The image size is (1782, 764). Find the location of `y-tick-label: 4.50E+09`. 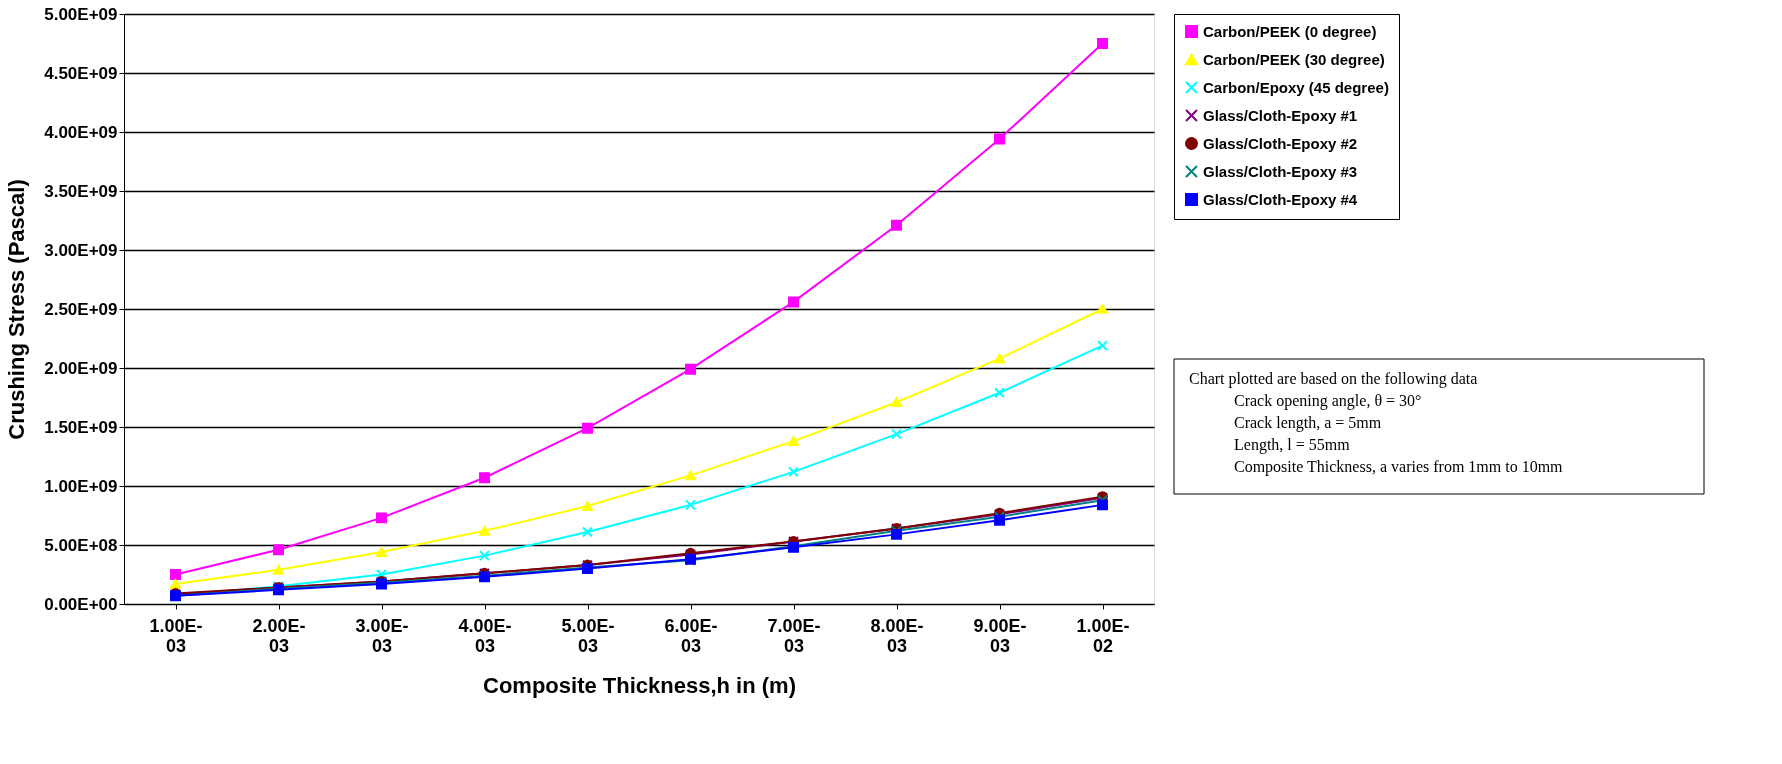

y-tick-label: 4.50E+09 is located at coordinates (81, 73).